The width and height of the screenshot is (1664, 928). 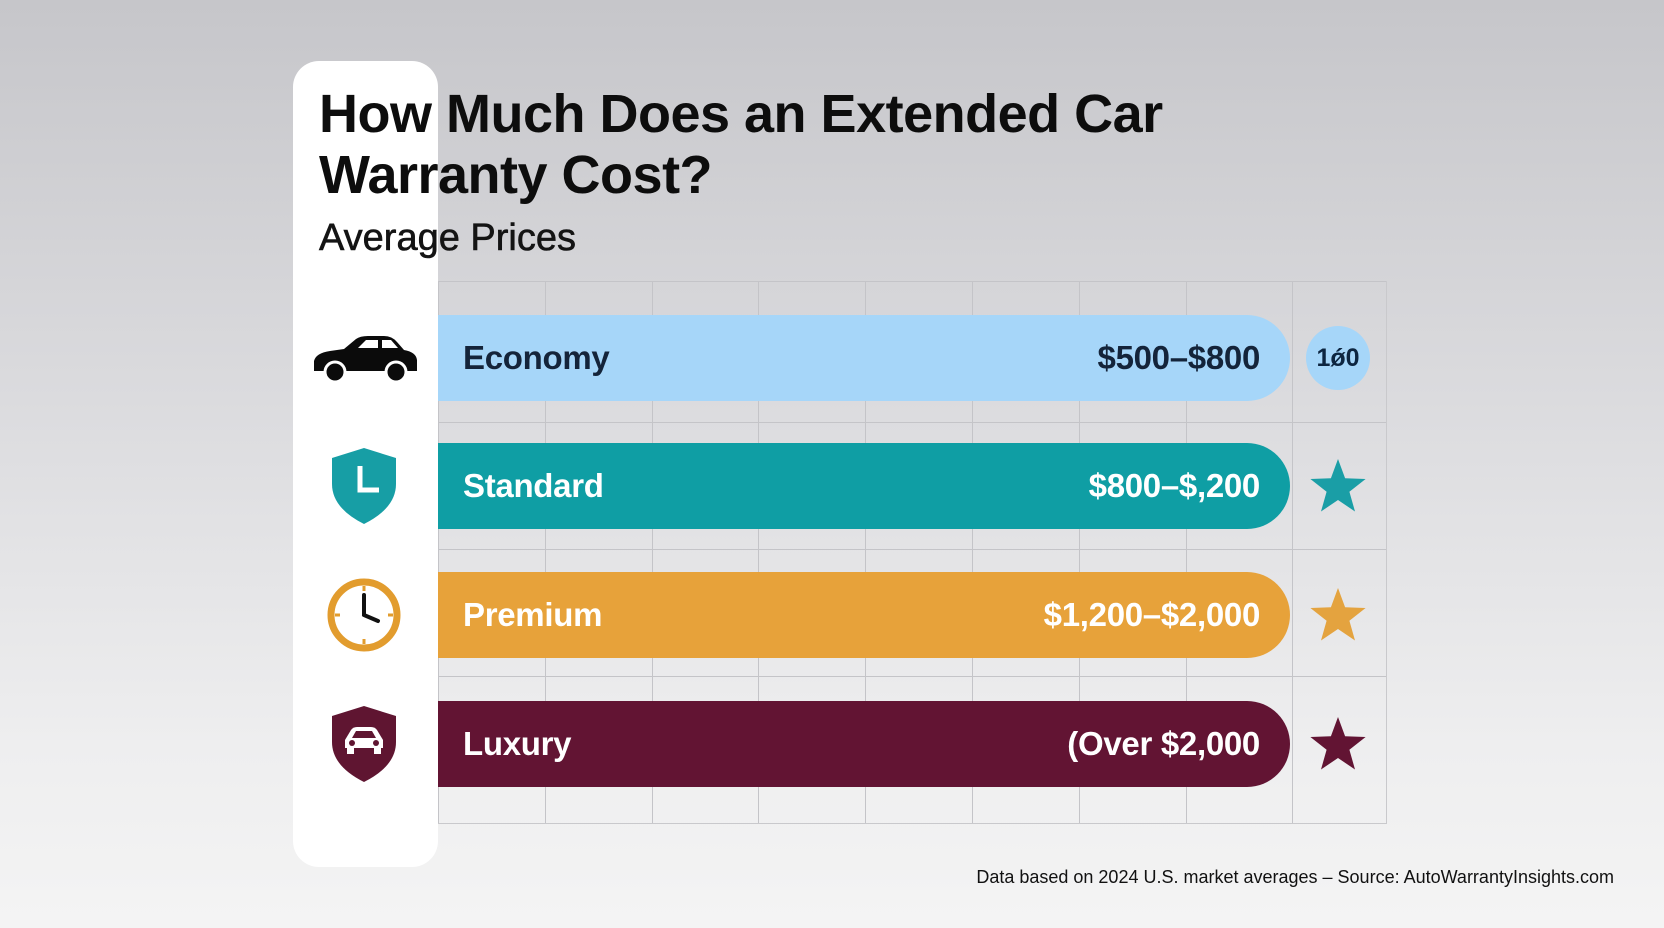 What do you see at coordinates (1338, 358) in the screenshot?
I see `value-badge: 1ǿ0` at bounding box center [1338, 358].